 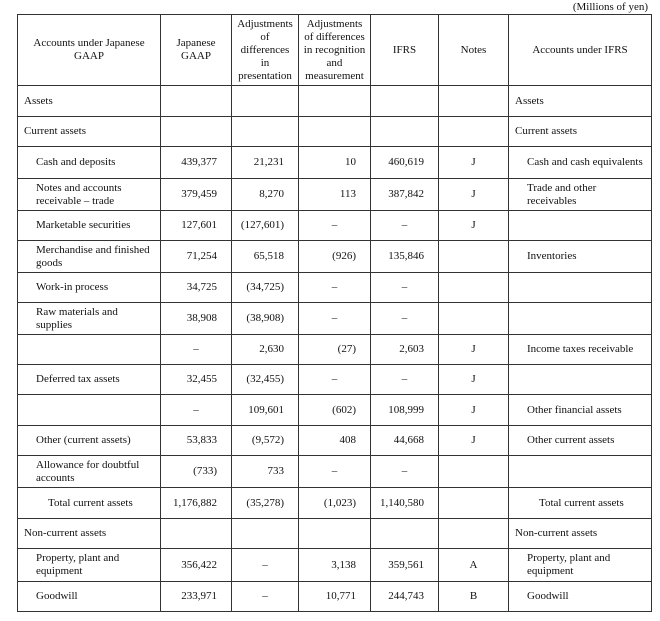 I want to click on cell-jgaap: 53,833, so click(x=196, y=440).